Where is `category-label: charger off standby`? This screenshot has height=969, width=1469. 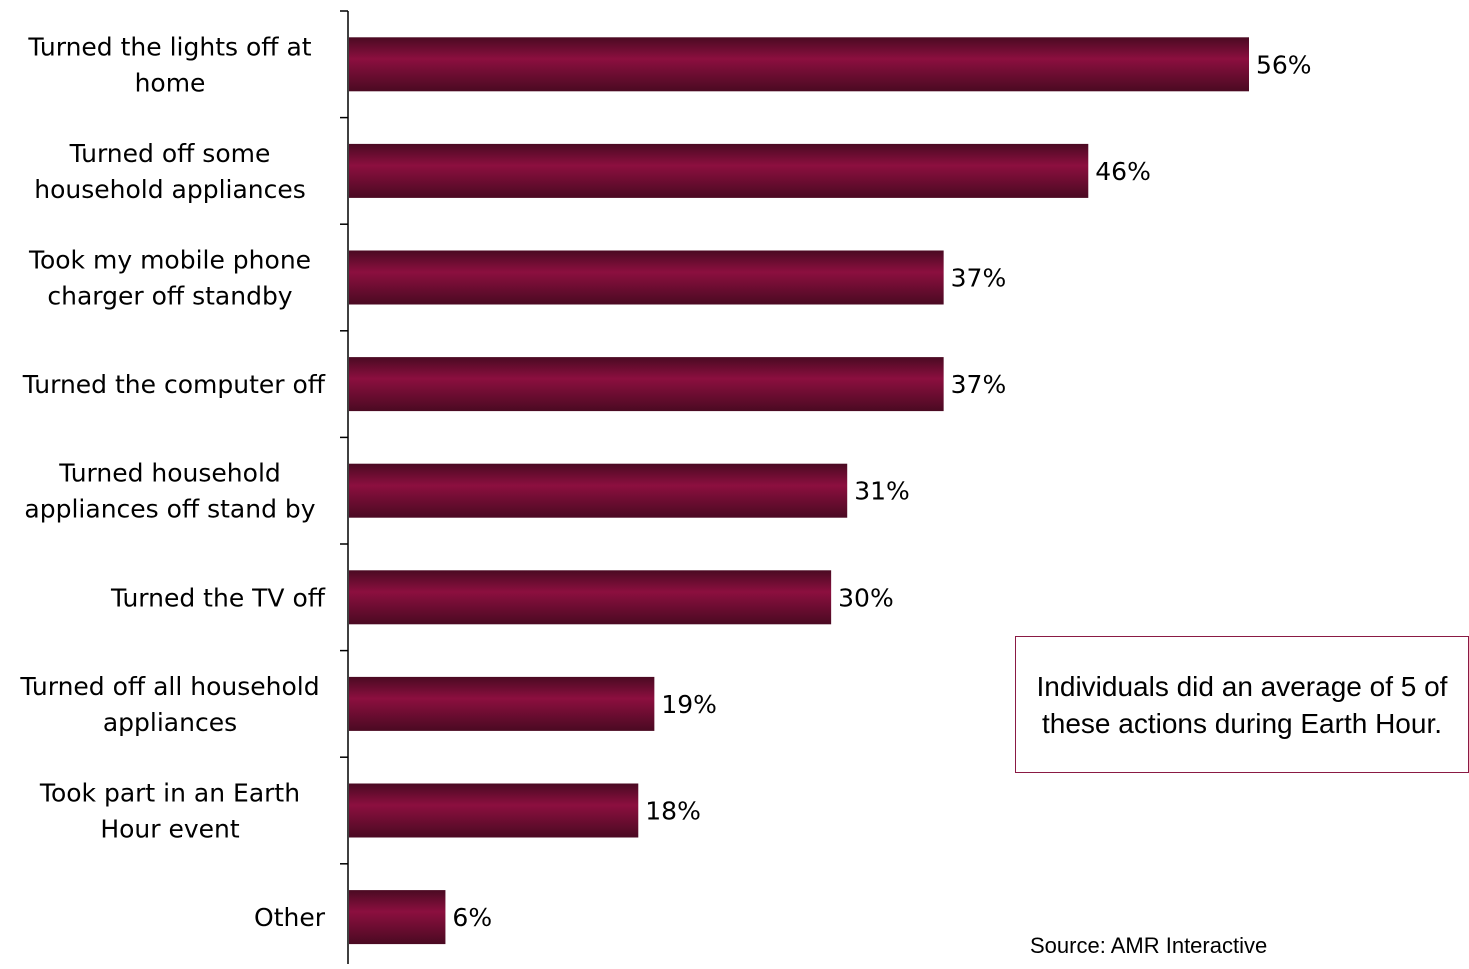 category-label: charger off standby is located at coordinates (169, 296).